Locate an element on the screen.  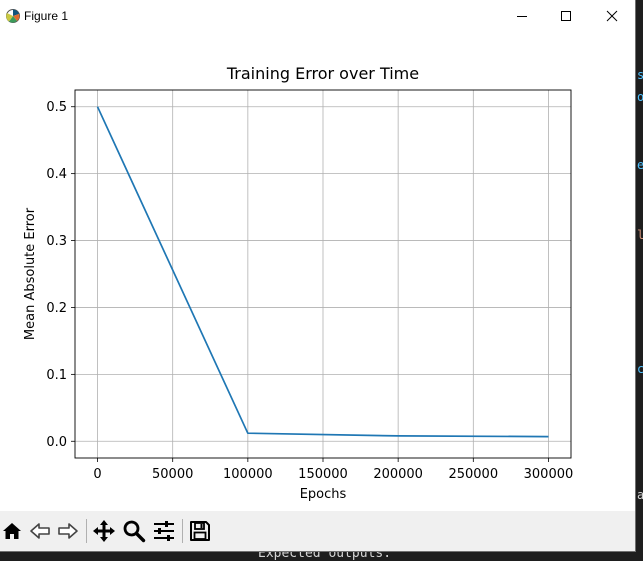
y-tick-label: 0.0 is located at coordinates (56, 442).